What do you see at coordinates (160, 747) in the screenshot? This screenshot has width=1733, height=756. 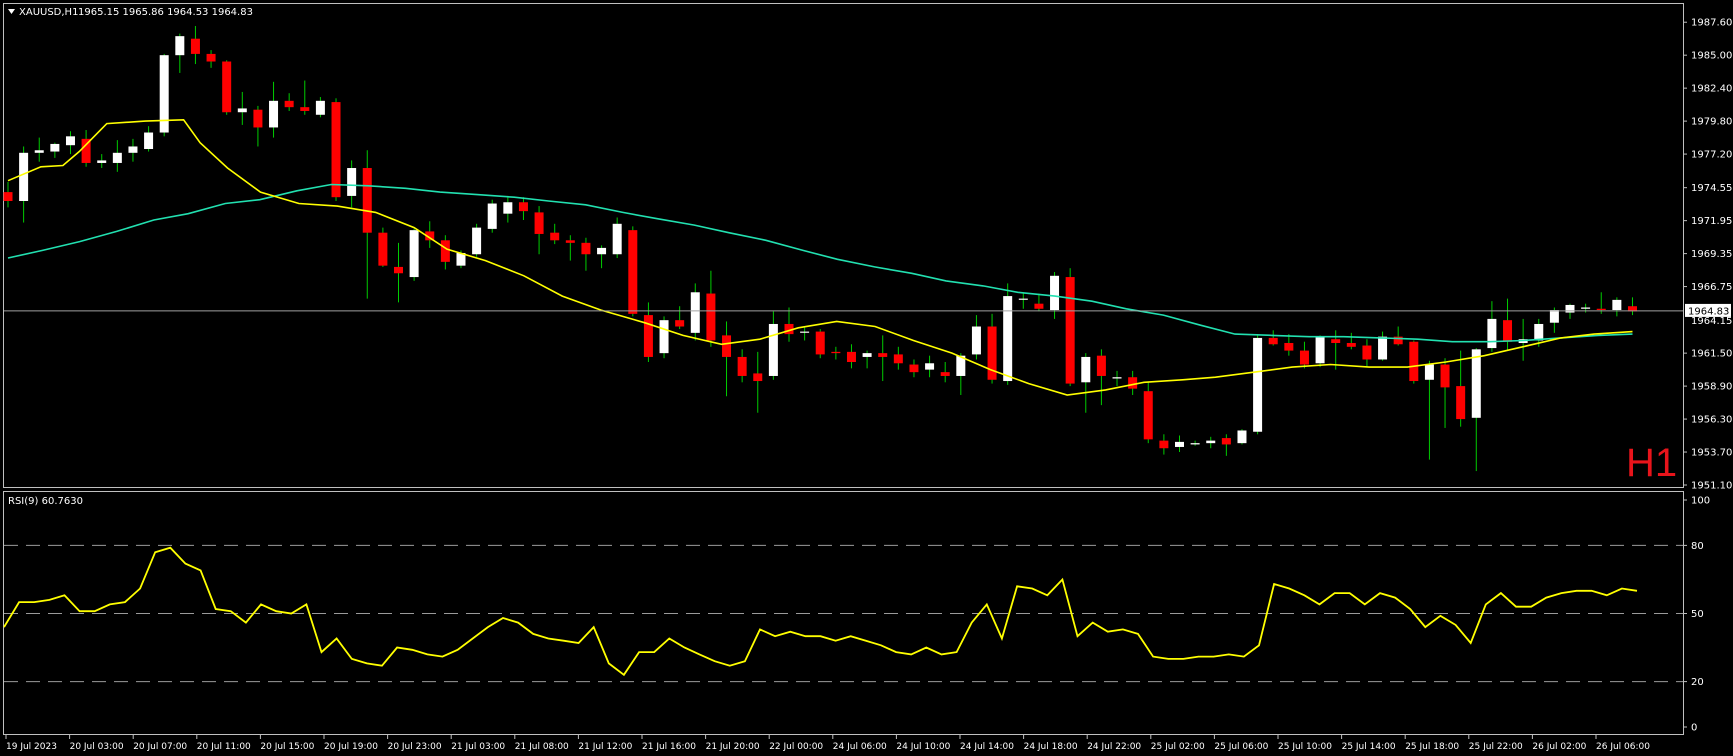 I see `time-tick-label: 20 Jul 07:00` at bounding box center [160, 747].